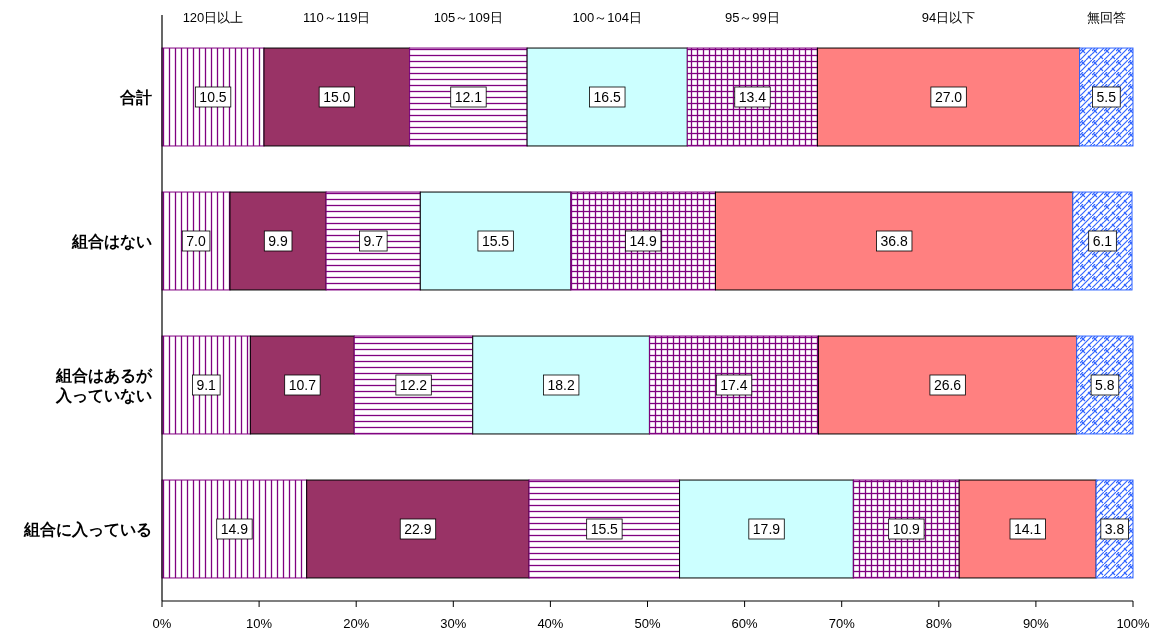 This screenshot has height=638, width=1155. I want to click on y-tick-label: 組合はない, so click(111, 242).